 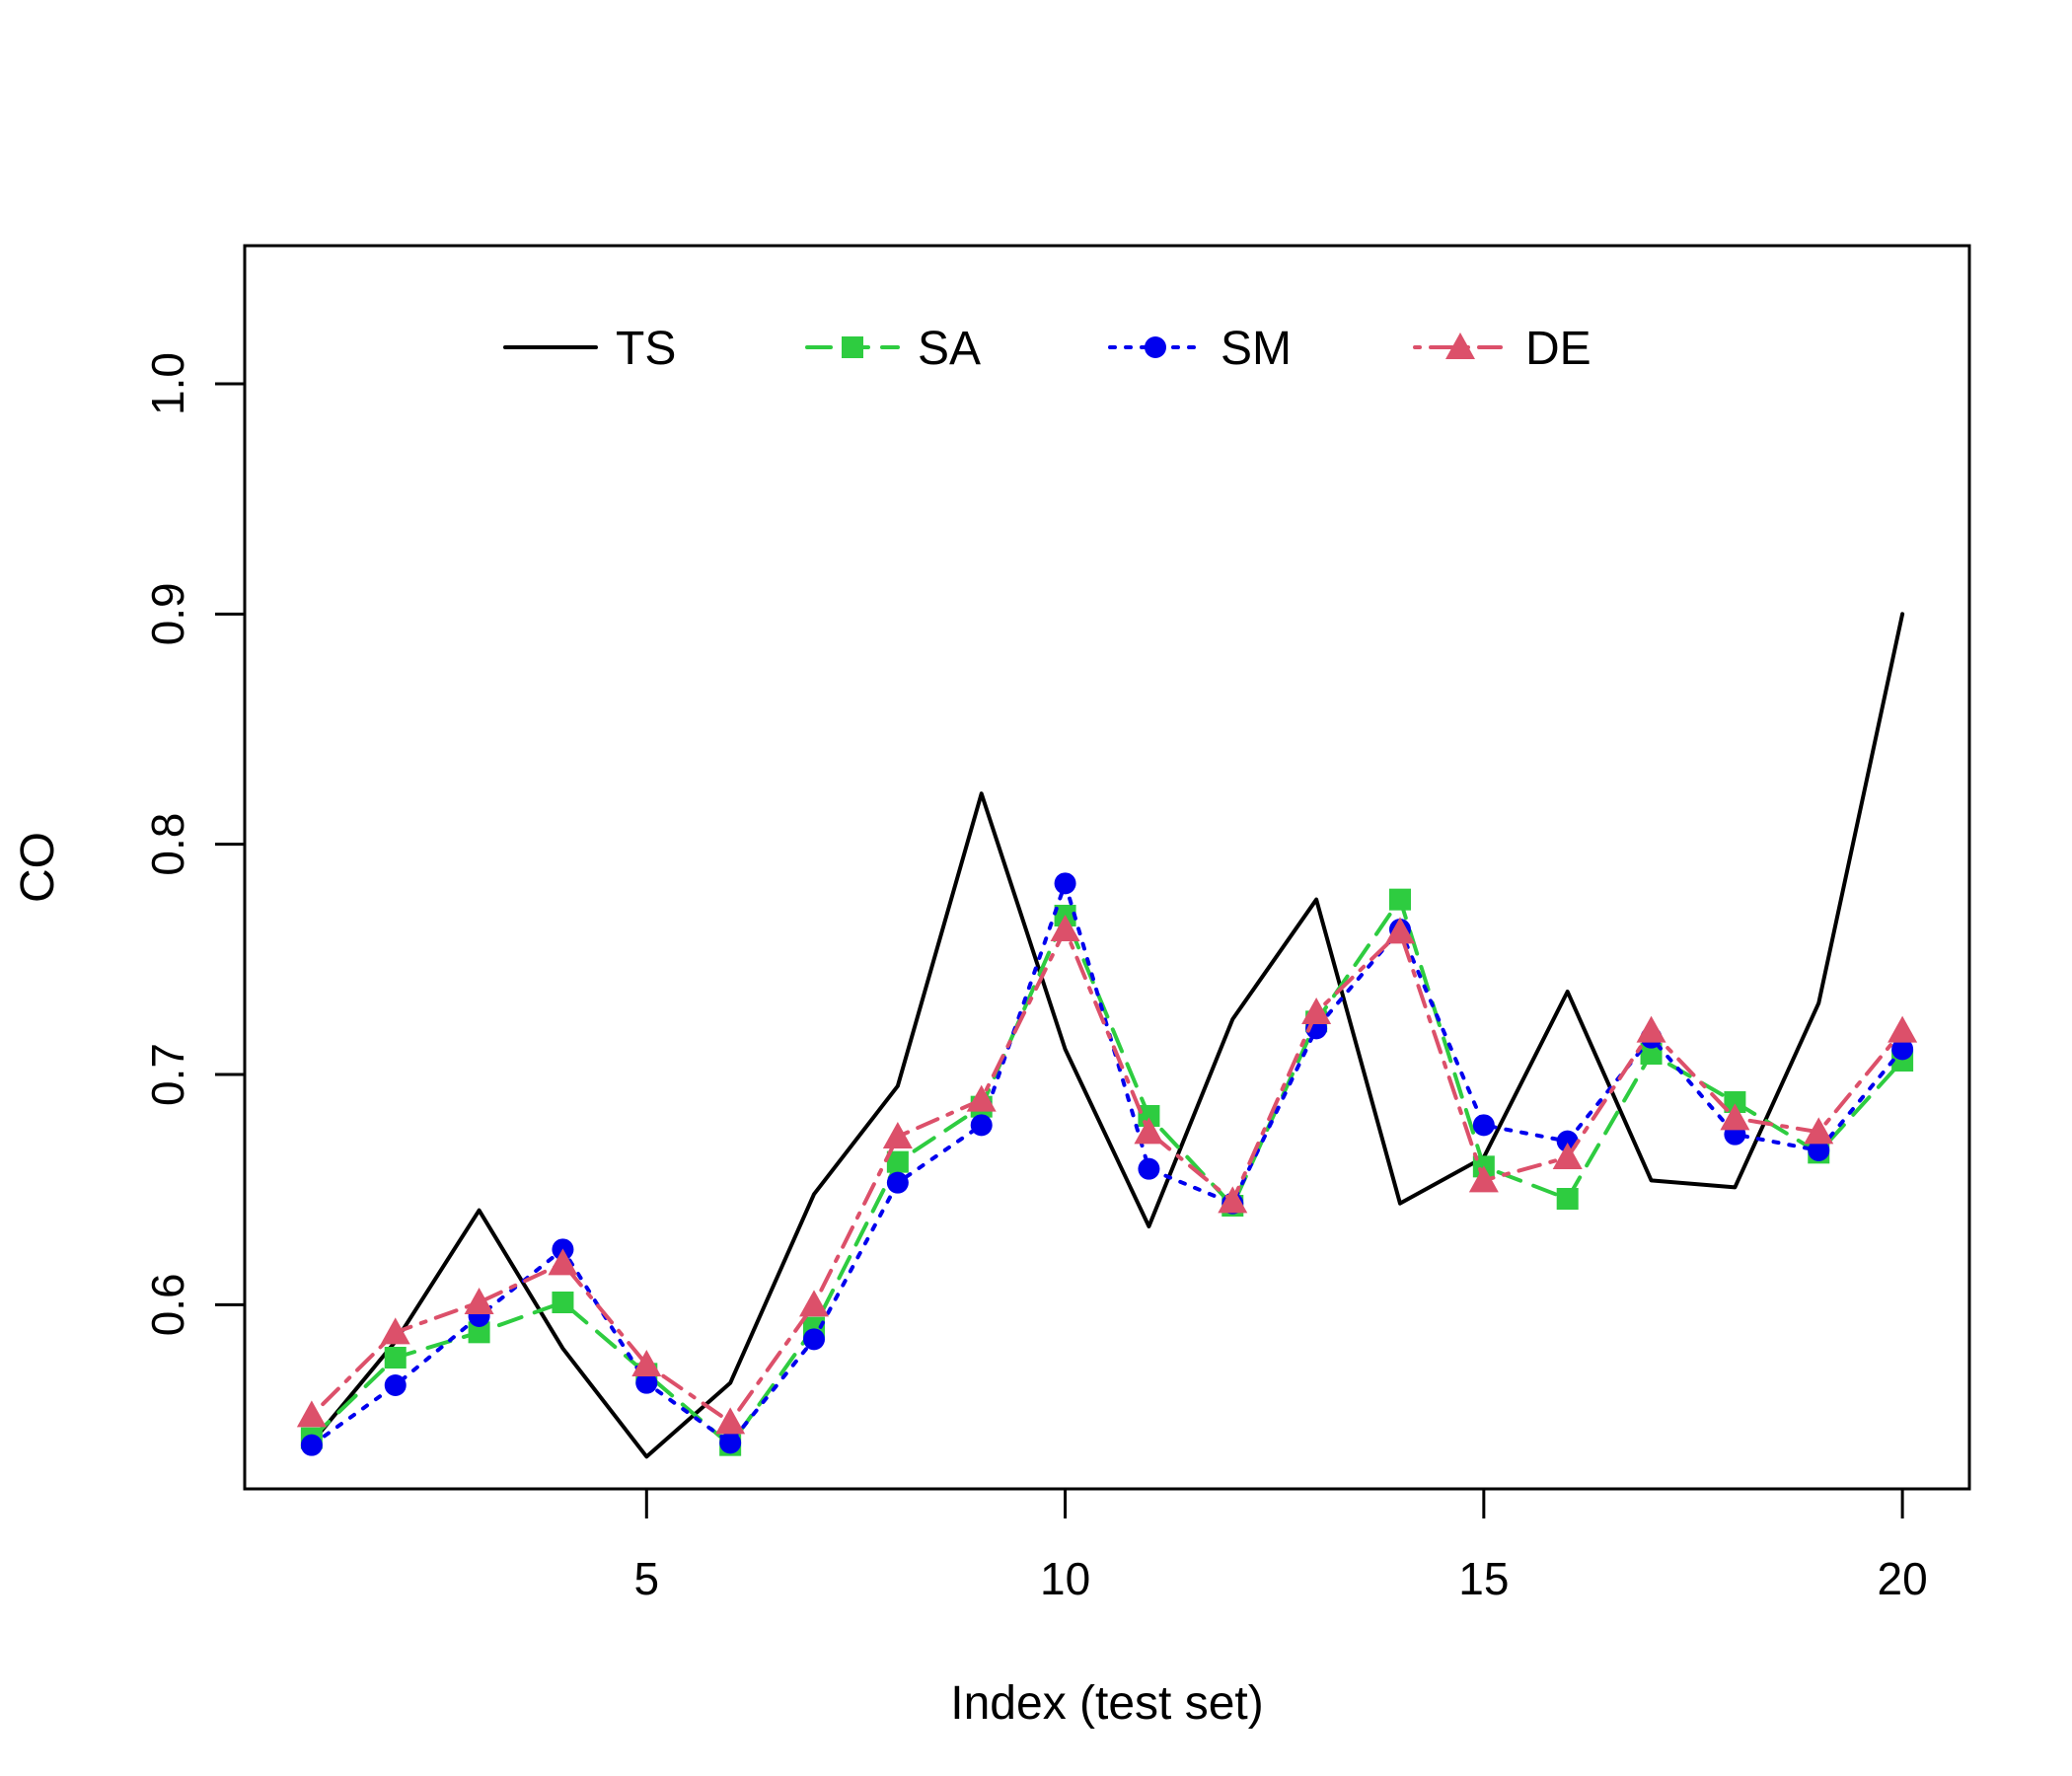 I want to click on legend-item-de: DE, so click(x=1502, y=349).